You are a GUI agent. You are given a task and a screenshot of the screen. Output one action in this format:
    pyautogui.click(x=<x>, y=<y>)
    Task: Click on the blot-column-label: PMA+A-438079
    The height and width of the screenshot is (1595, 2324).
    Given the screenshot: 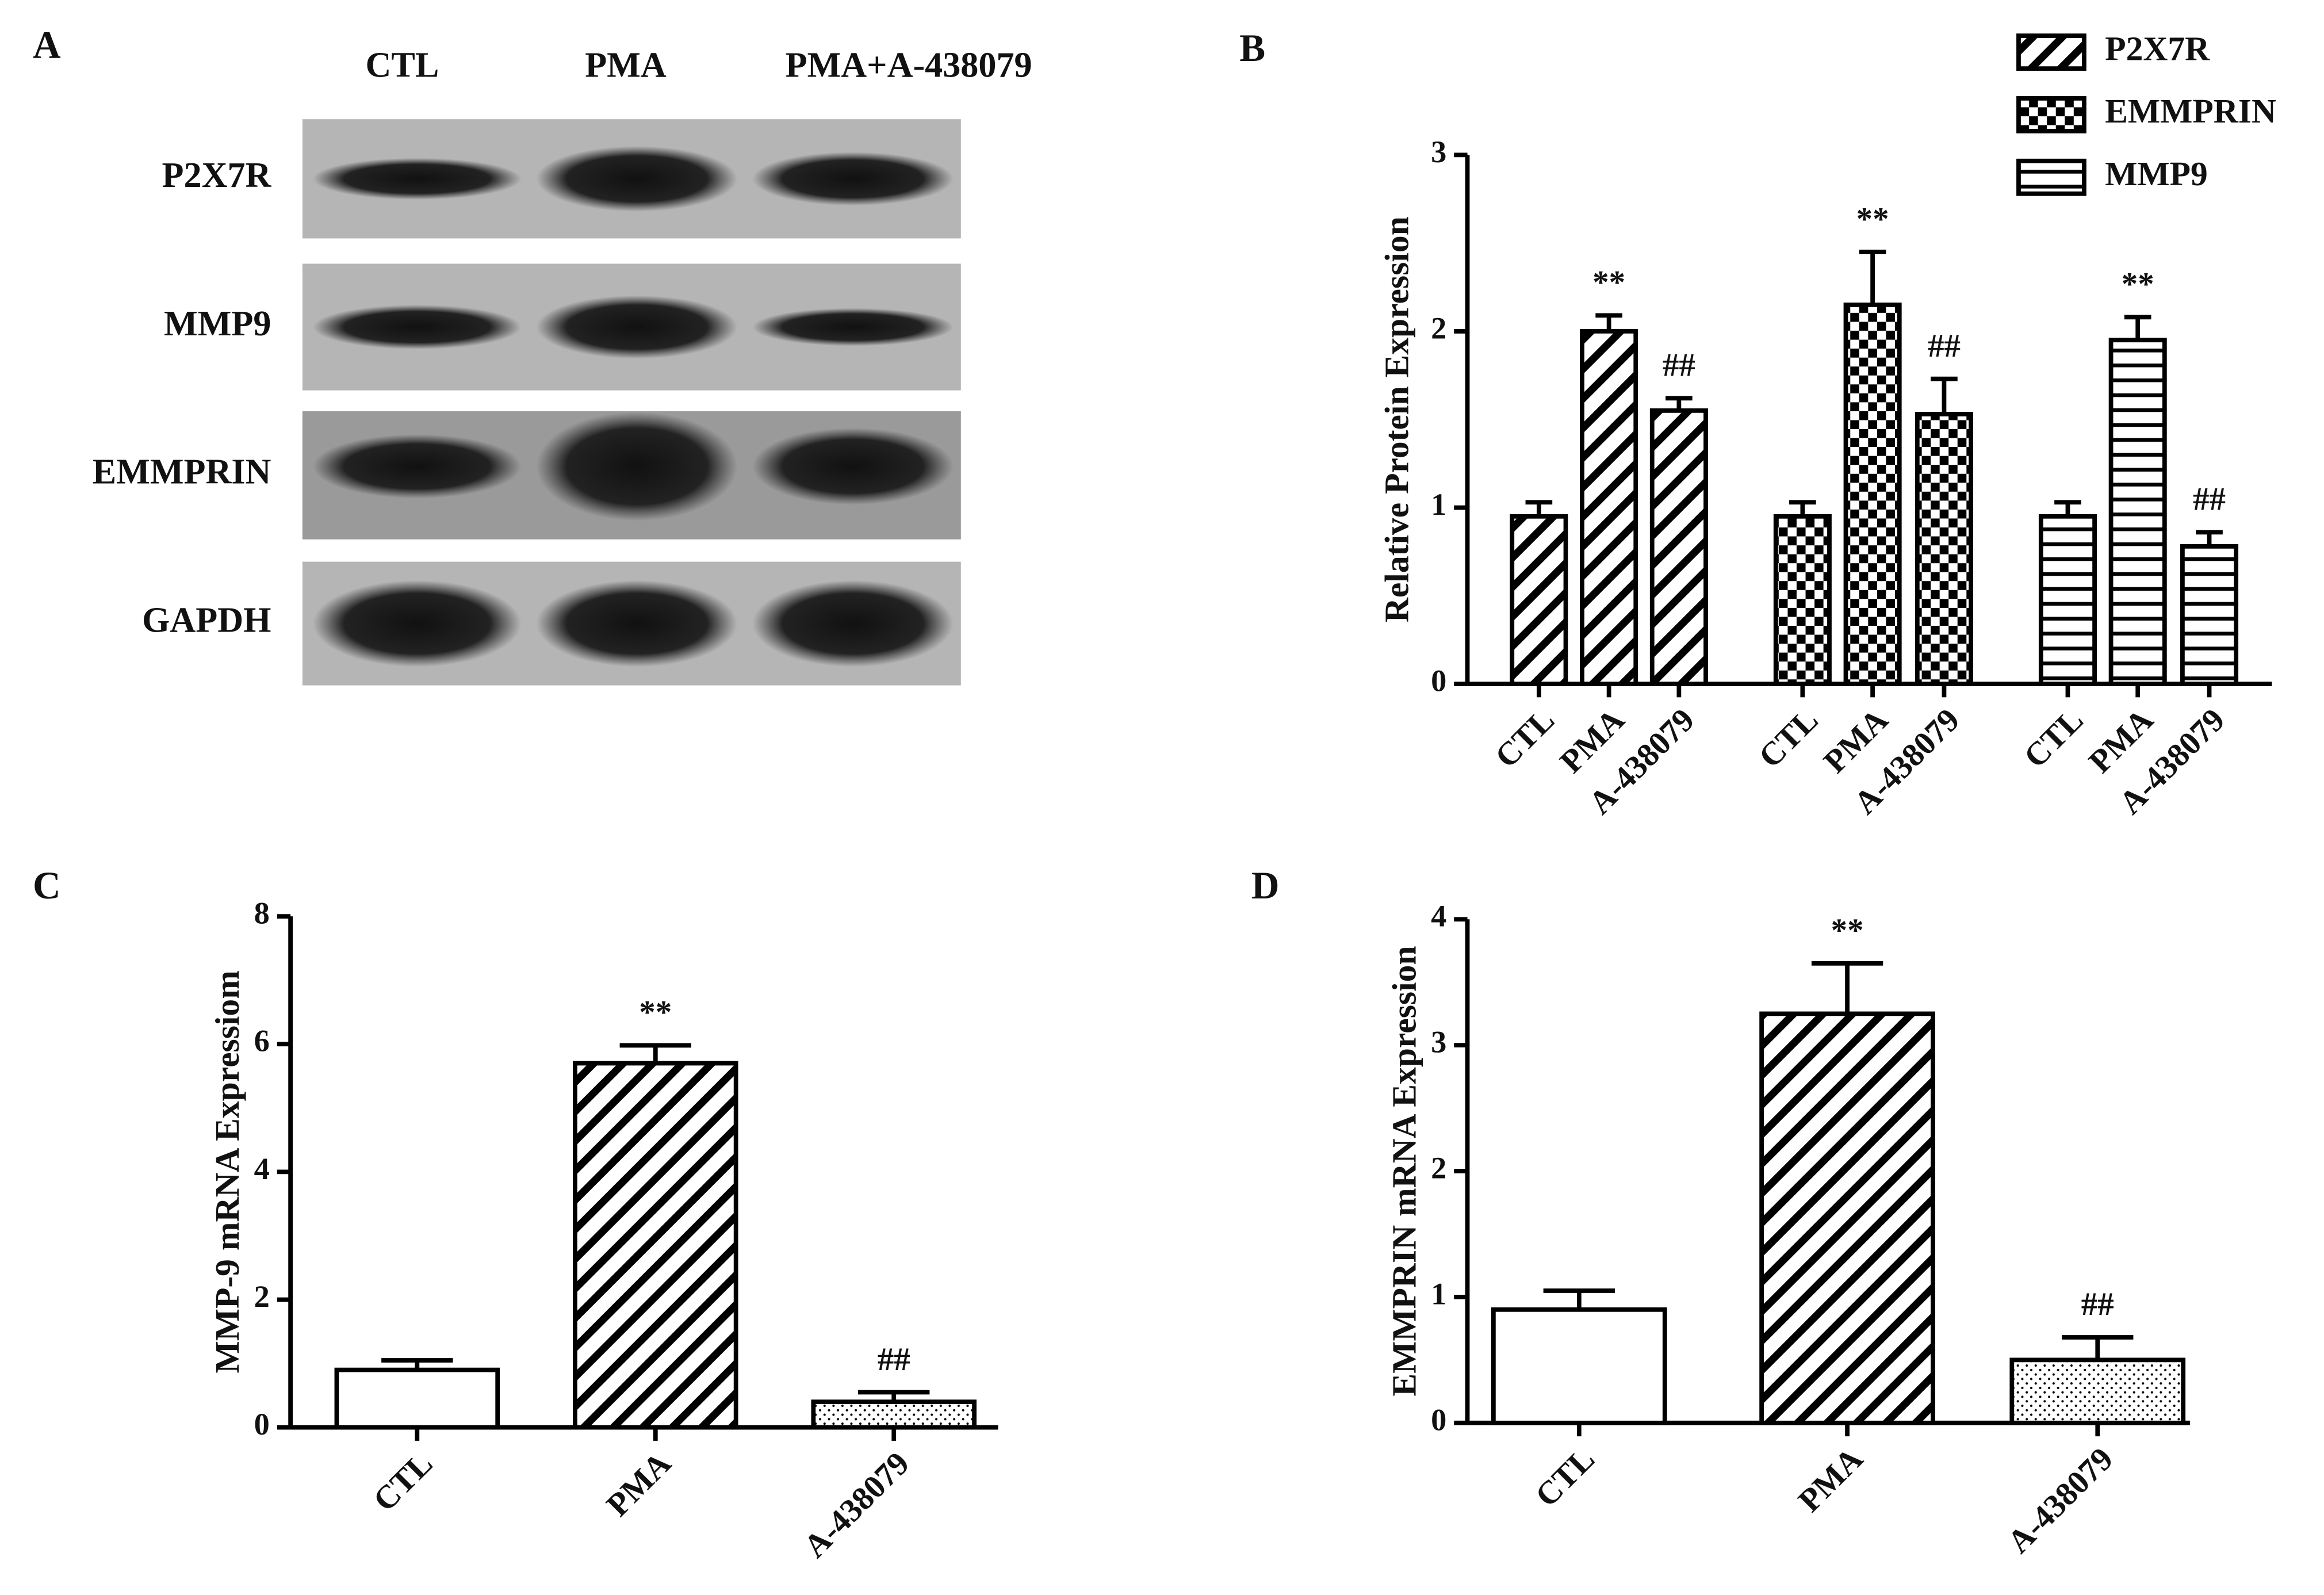 What is the action you would take?
    pyautogui.click(x=909, y=65)
    